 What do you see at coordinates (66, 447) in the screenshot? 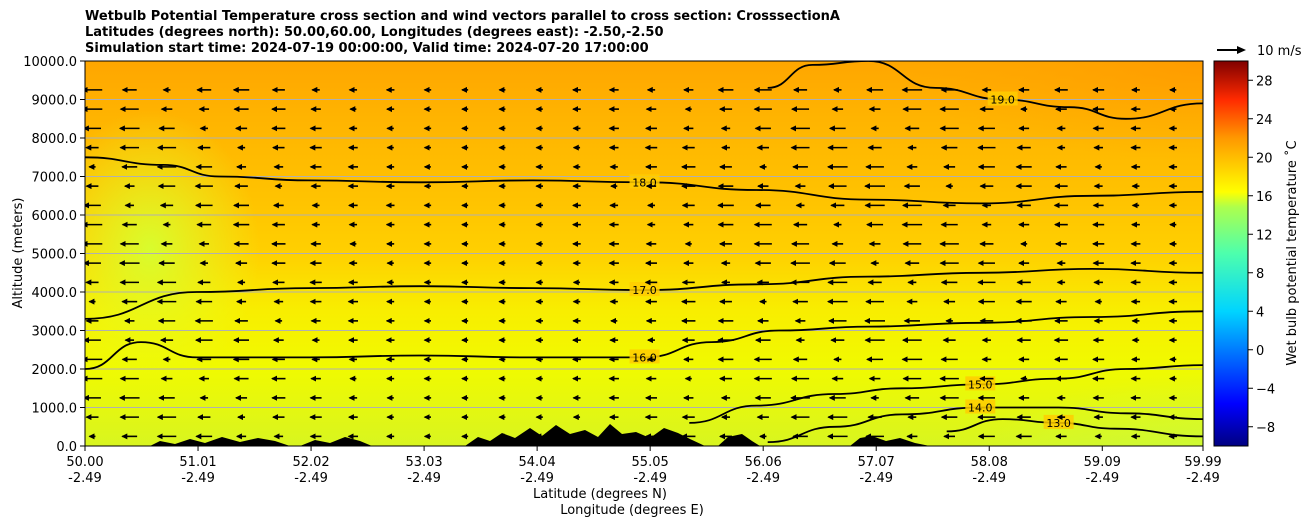
I see `y-tick-label: 0.0` at bounding box center [66, 447].